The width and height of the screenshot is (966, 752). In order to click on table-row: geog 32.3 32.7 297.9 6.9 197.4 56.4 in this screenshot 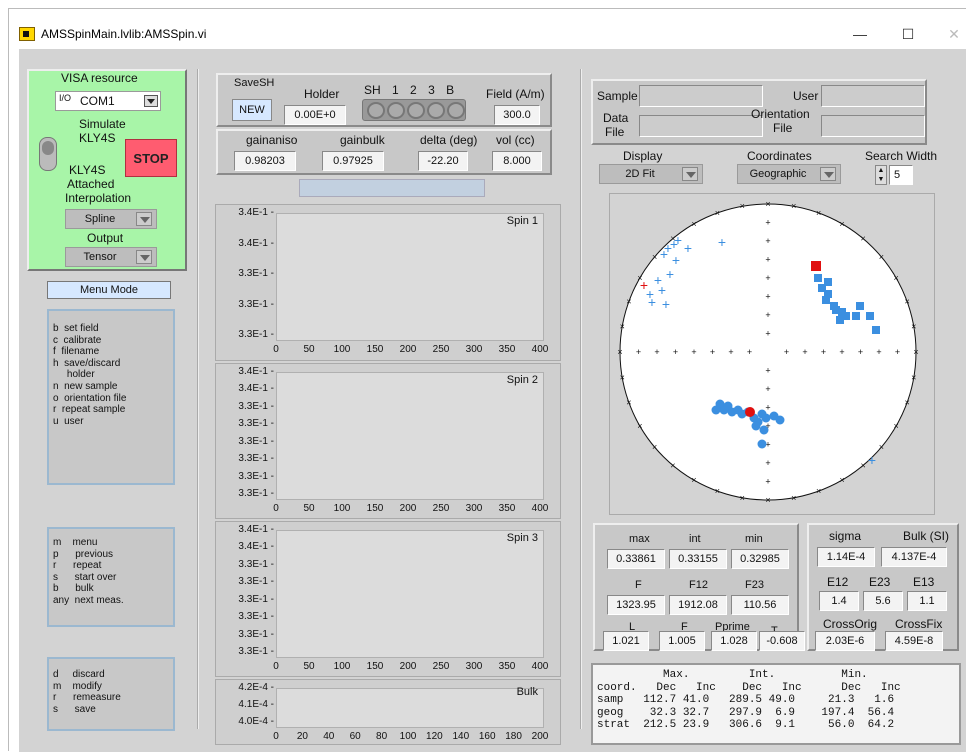, I will do `click(746, 712)`.